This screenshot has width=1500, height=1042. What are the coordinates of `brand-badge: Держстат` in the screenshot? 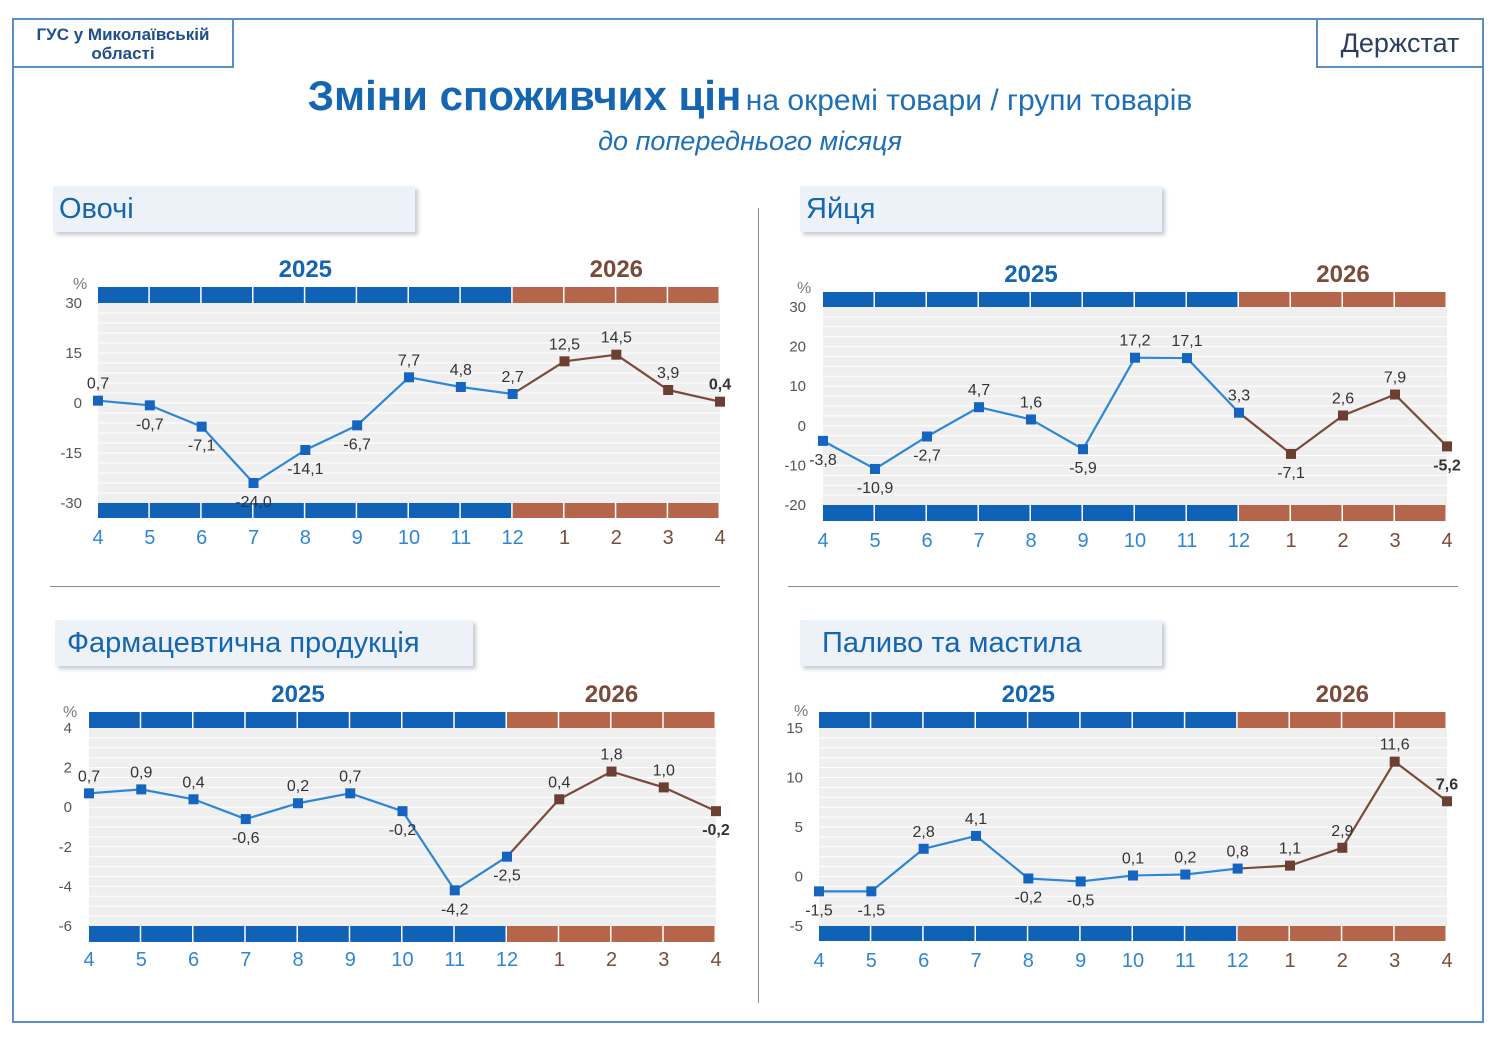 It's located at (1400, 43).